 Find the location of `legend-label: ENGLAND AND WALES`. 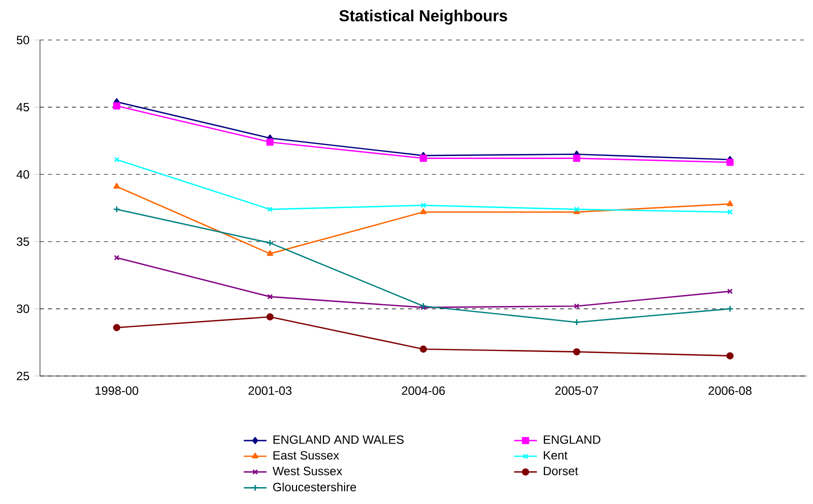

legend-label: ENGLAND AND WALES is located at coordinates (339, 439).